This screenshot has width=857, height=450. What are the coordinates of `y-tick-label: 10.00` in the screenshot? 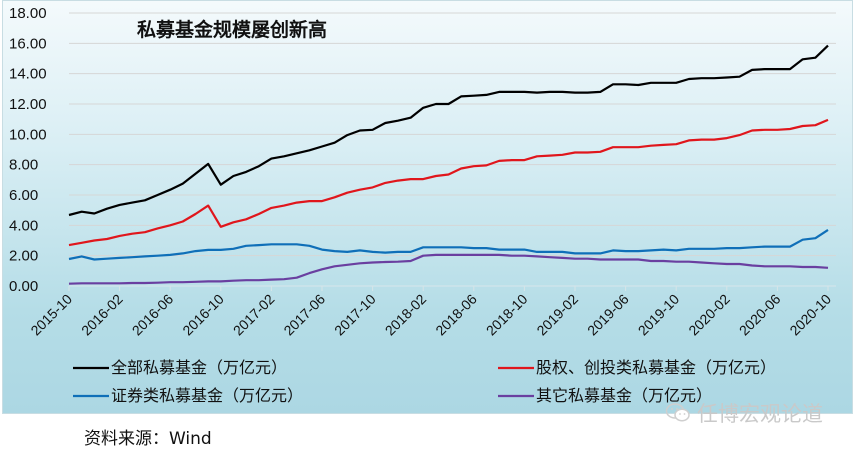 It's located at (28, 134).